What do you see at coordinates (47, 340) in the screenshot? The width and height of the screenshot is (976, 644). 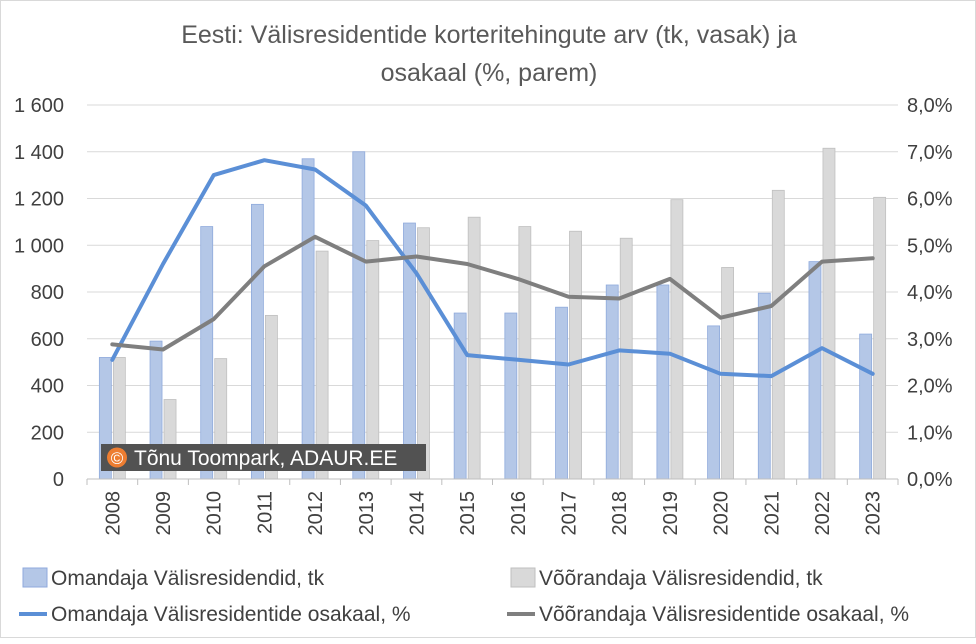 I see `y-left-tick-label: 600` at bounding box center [47, 340].